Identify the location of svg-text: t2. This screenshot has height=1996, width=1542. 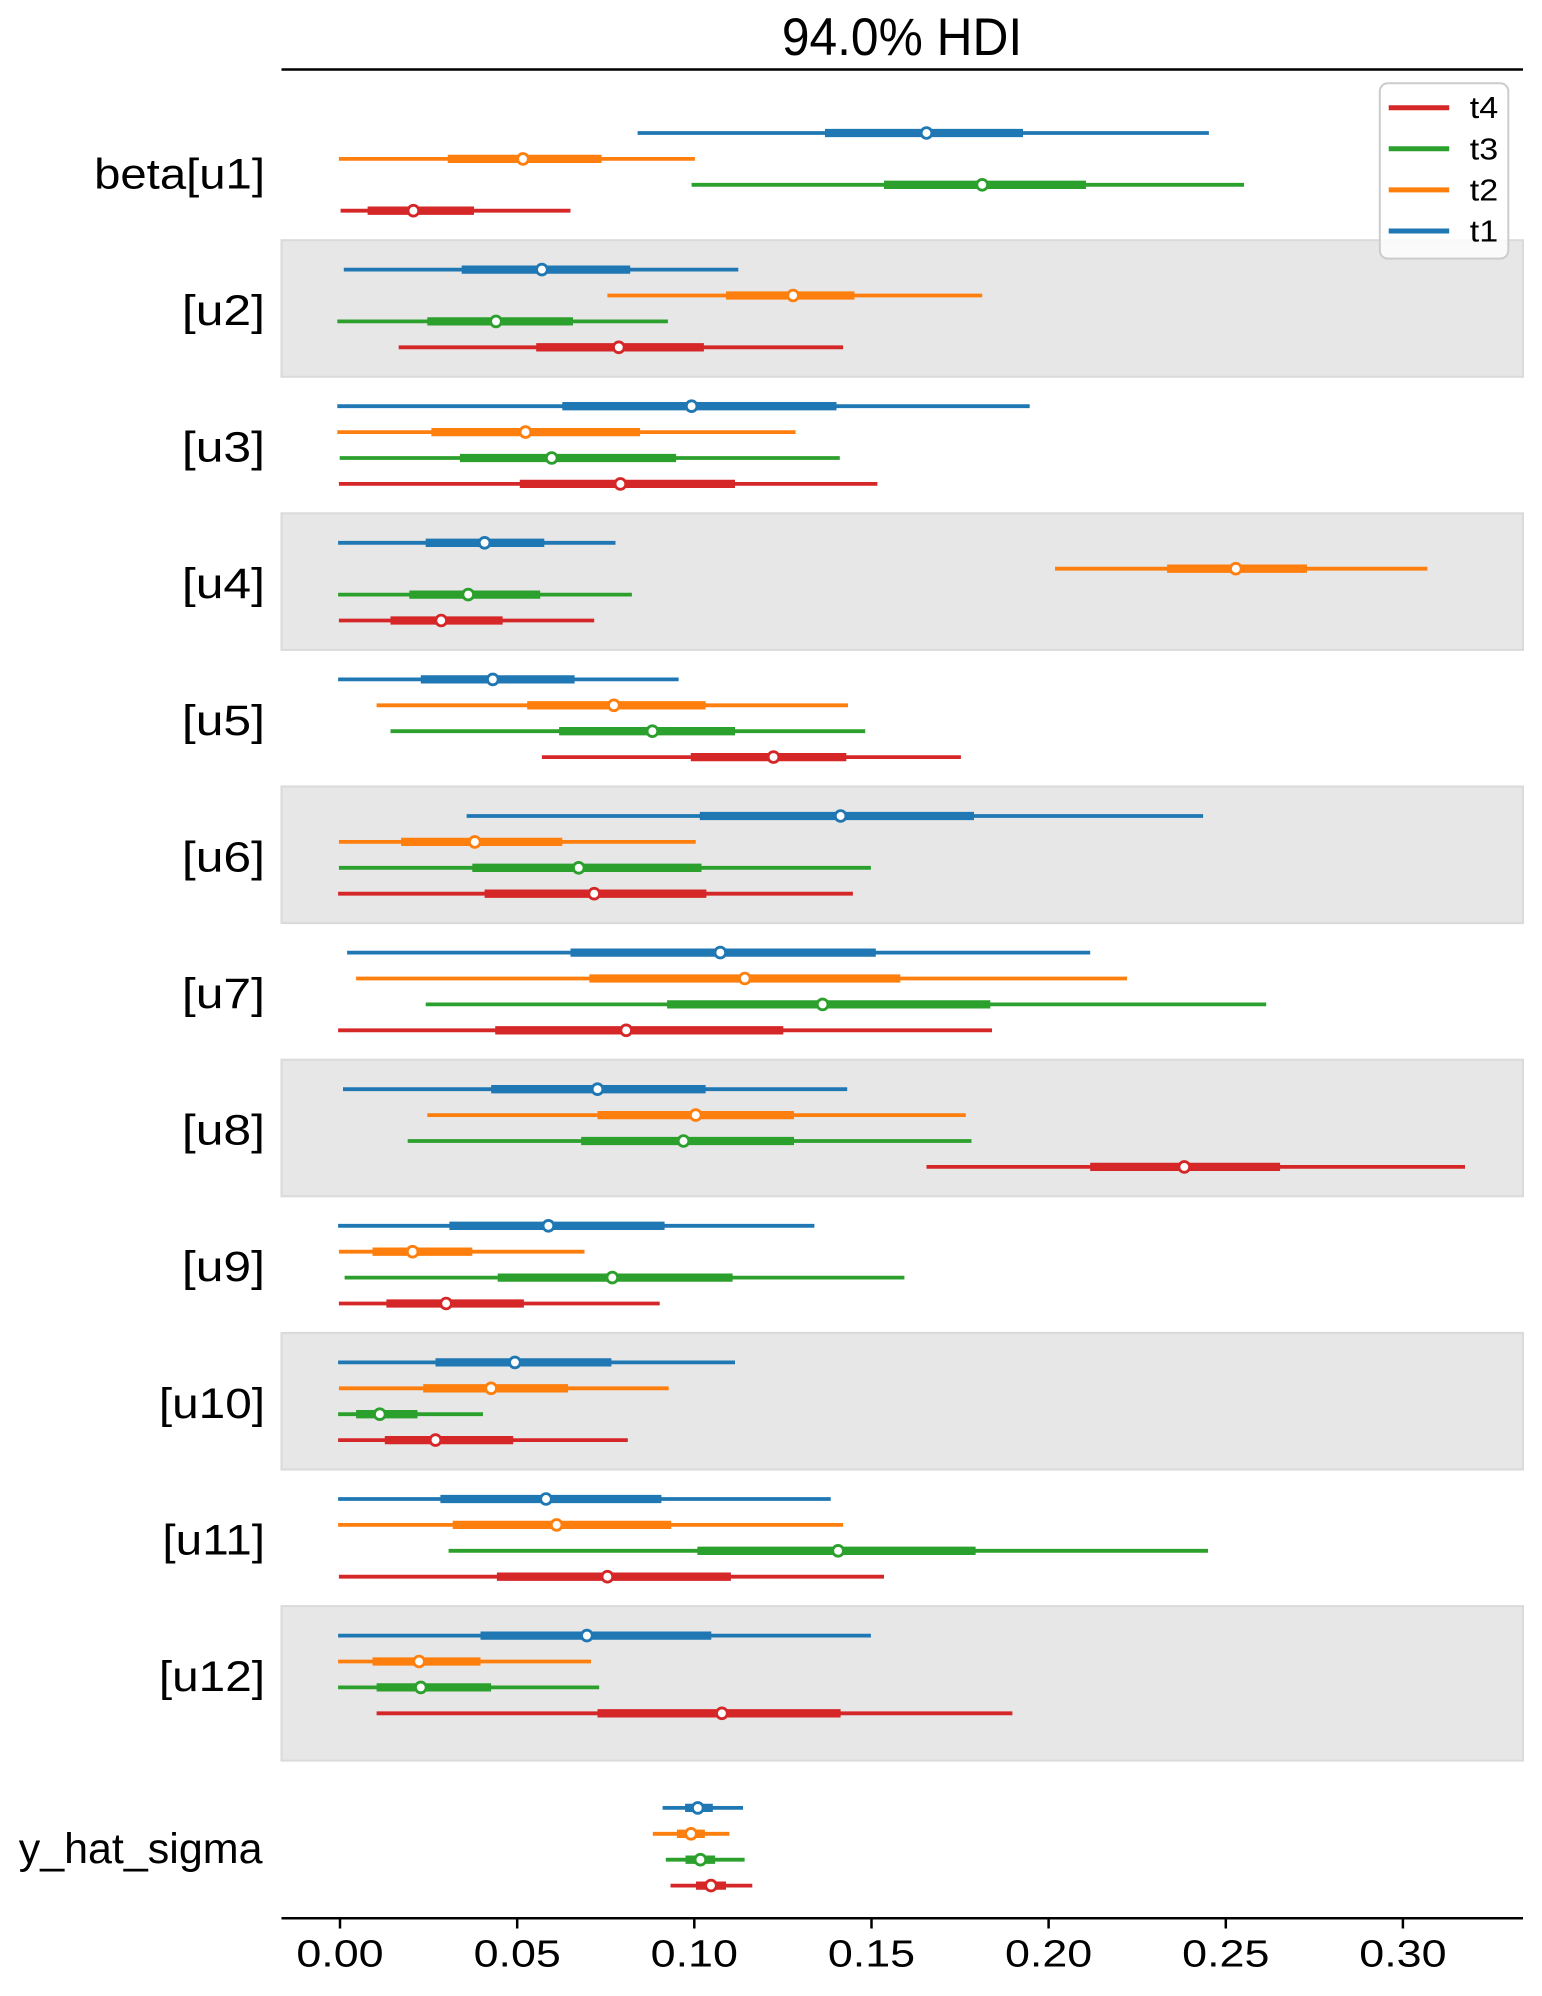
(1484, 190).